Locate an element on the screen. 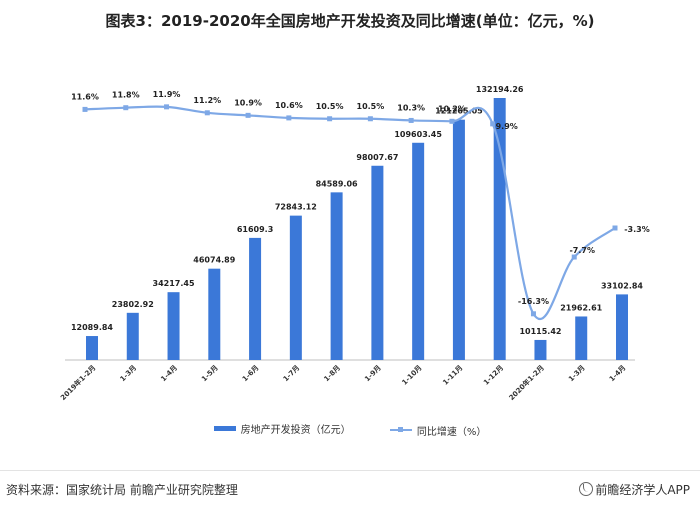 The image size is (700, 508). legend-item-investment: 房地产开发投资（亿元） is located at coordinates (282, 428).